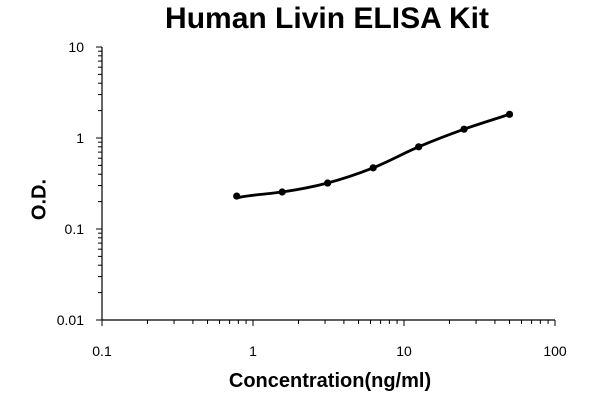 This screenshot has height=400, width=600. I want to click on y-tick-label: 10, so click(76, 47).